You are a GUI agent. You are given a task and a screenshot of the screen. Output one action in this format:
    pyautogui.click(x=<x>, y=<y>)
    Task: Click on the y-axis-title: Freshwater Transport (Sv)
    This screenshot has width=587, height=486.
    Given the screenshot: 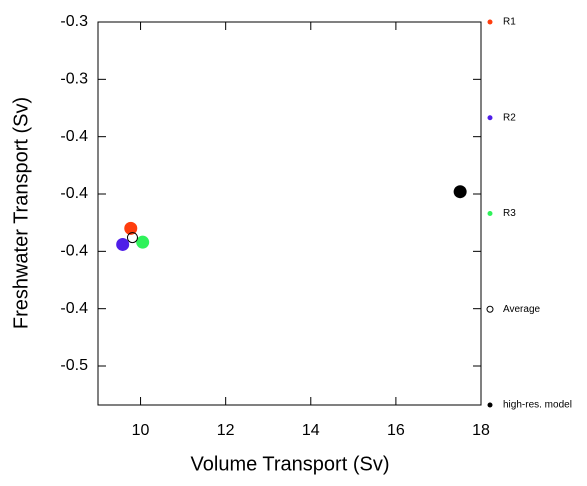 What is the action you would take?
    pyautogui.click(x=21, y=213)
    